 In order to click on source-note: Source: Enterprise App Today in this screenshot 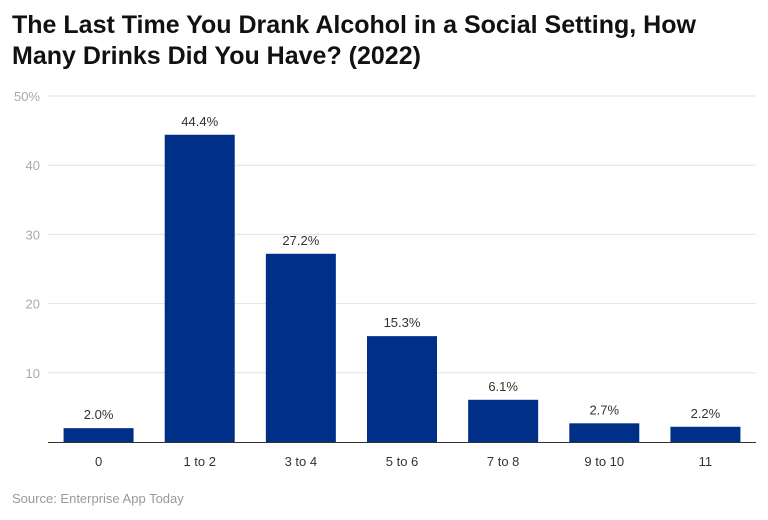, I will do `click(98, 498)`.